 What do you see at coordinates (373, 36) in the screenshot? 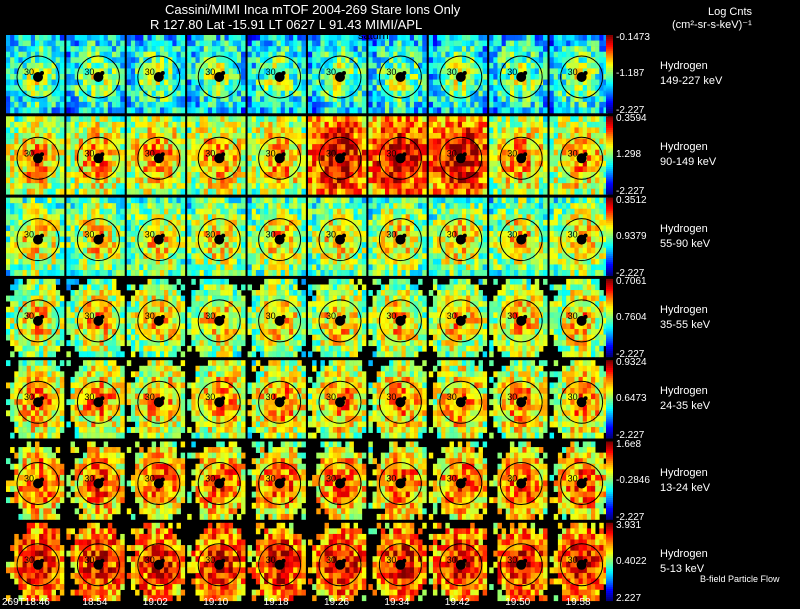
I see `saturn-label: saturn` at bounding box center [373, 36].